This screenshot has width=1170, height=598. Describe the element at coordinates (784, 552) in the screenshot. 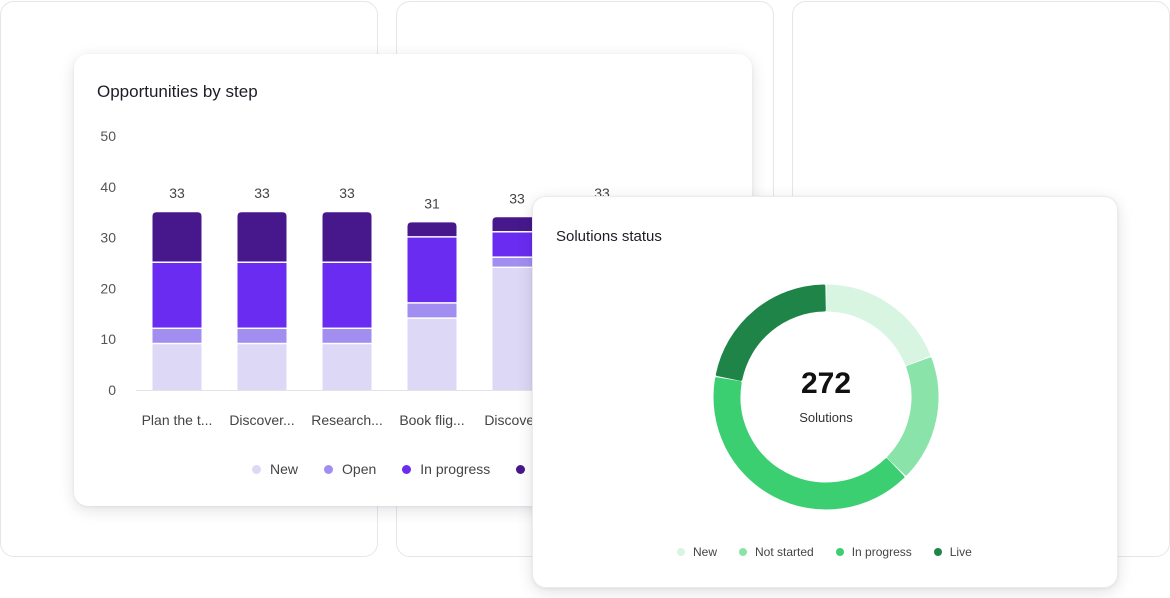

I see `legend-label: Not started` at that location.